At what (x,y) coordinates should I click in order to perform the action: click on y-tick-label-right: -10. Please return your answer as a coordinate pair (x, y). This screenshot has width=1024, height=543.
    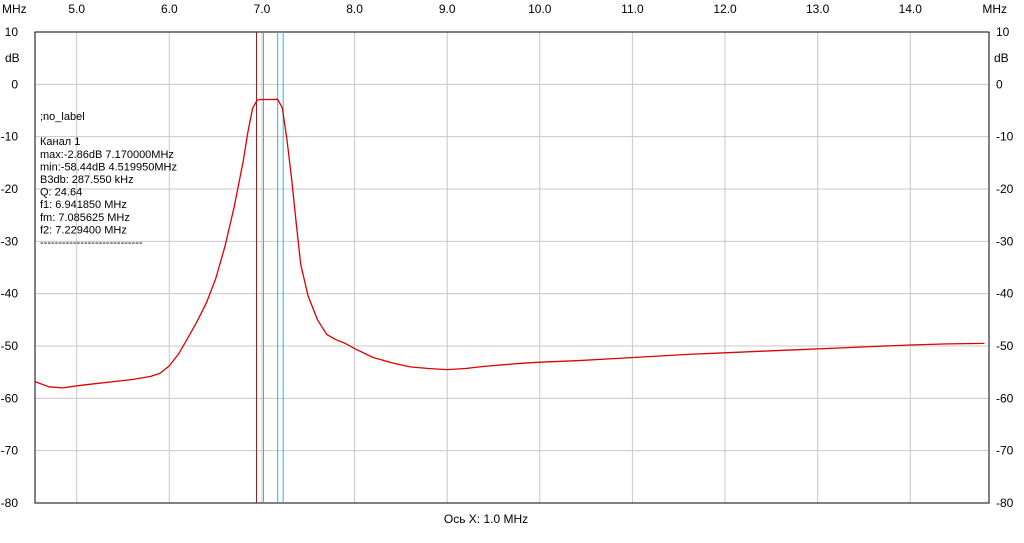
    Looking at the image, I should click on (1005, 137).